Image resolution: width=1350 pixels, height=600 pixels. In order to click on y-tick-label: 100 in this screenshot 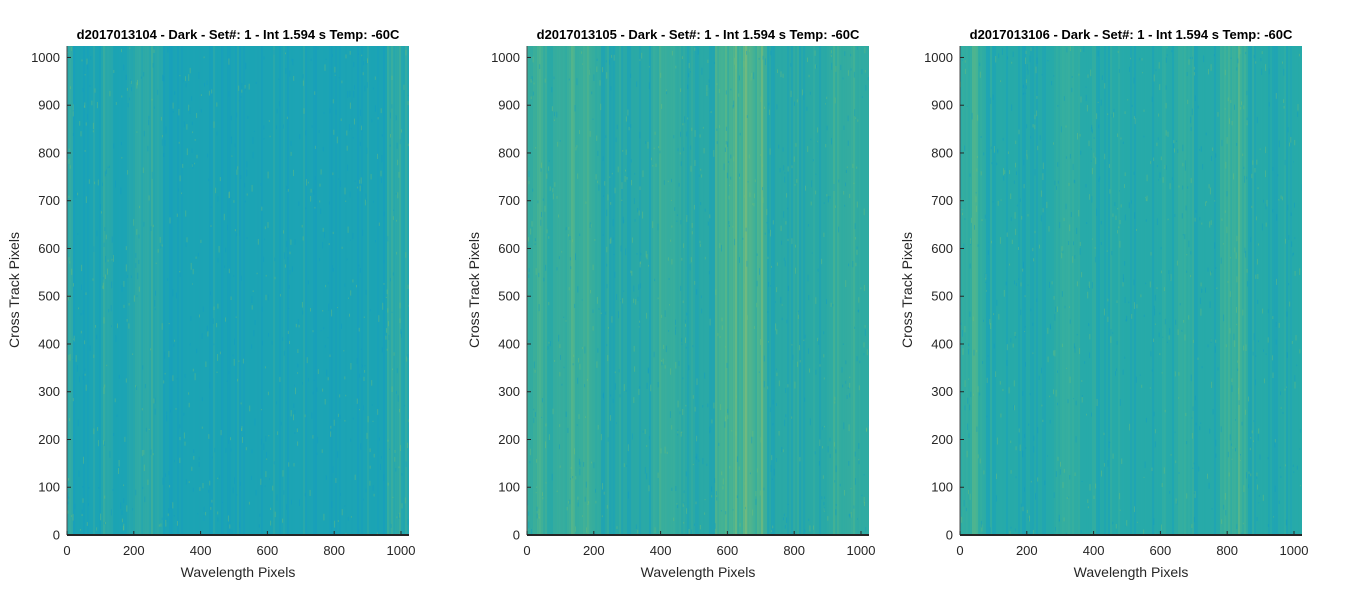, I will do `click(942, 487)`.